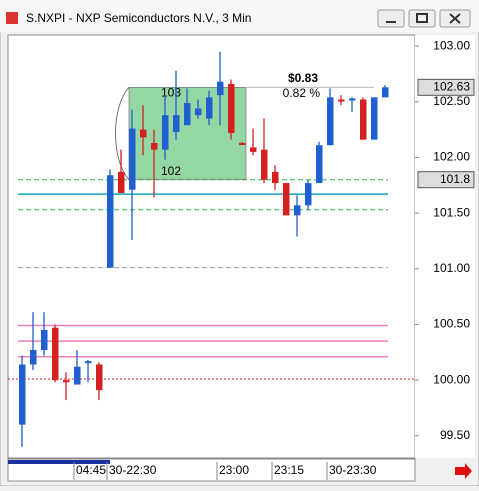 This screenshot has width=479, height=491. I want to click on y-tick-label: 101.50, so click(451, 212).